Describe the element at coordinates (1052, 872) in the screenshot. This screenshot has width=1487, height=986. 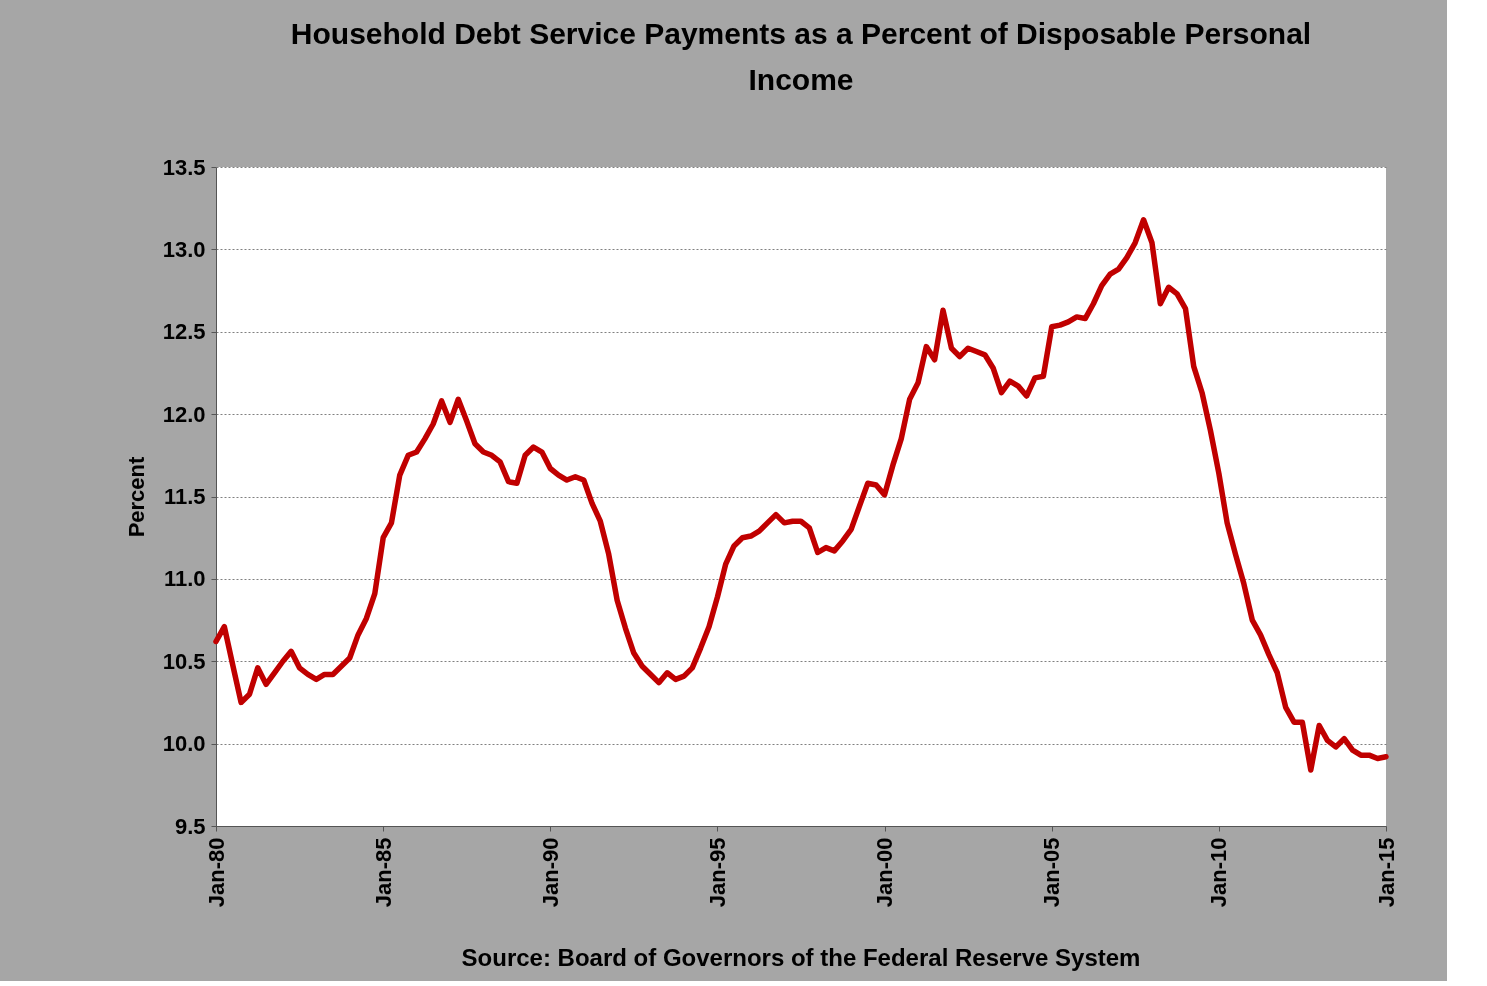
I see `x-tick-label: Jan-05` at that location.